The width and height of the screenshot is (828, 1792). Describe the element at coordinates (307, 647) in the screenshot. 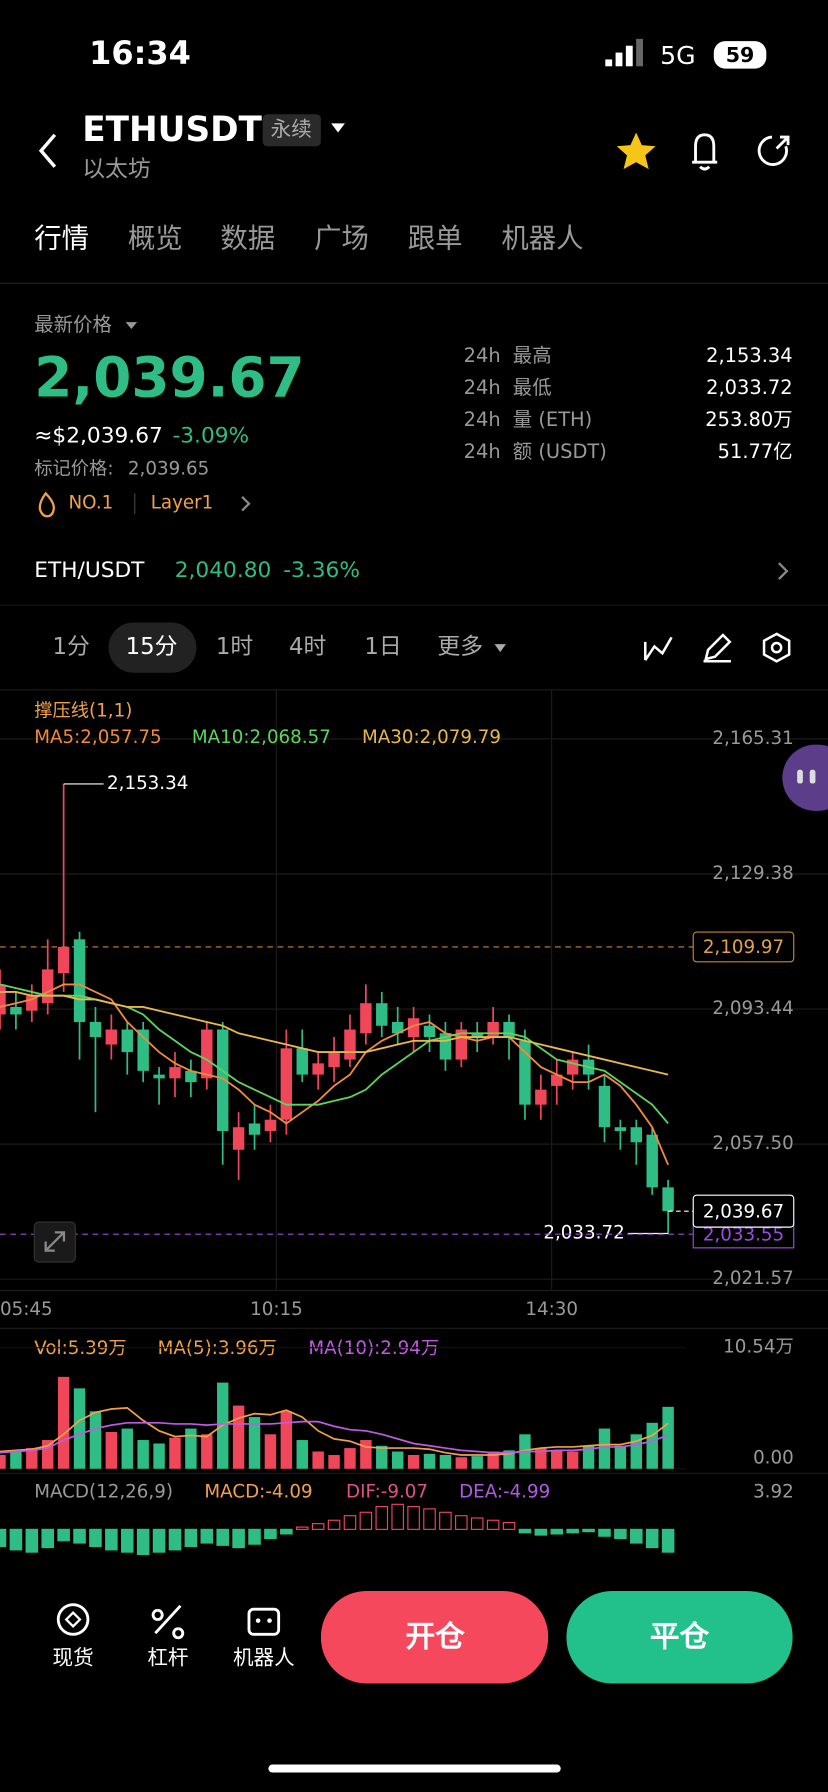

I see `interval: 4时` at that location.